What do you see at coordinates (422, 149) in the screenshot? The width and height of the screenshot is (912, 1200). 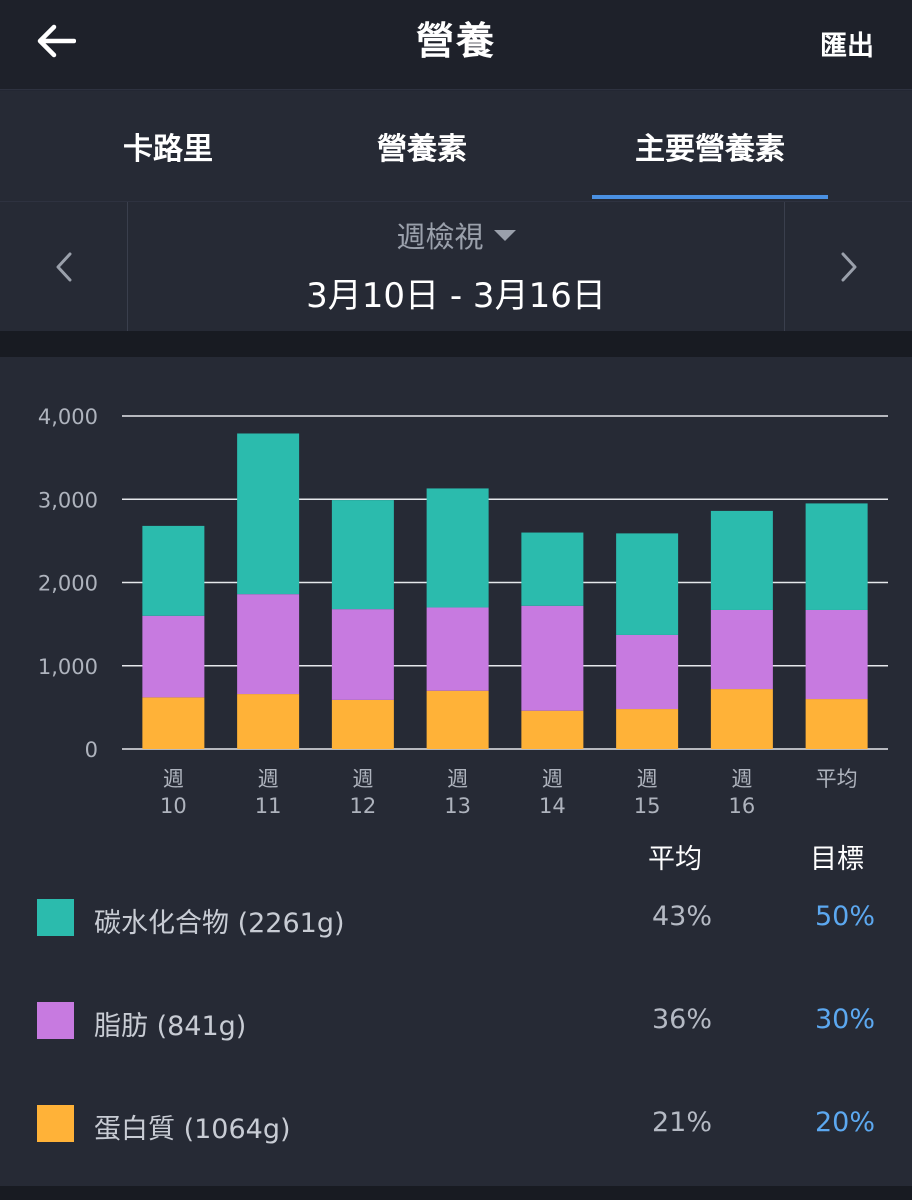 I see `tab-nutrients: 營養素` at bounding box center [422, 149].